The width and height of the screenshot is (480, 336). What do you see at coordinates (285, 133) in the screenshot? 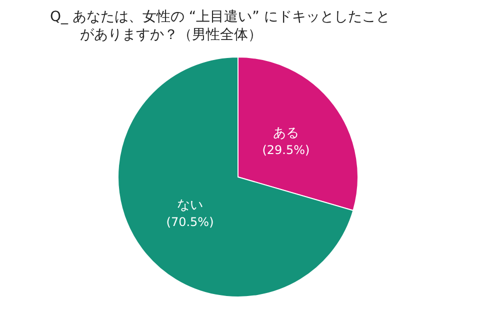
I see `slice-label: ある` at bounding box center [285, 133].